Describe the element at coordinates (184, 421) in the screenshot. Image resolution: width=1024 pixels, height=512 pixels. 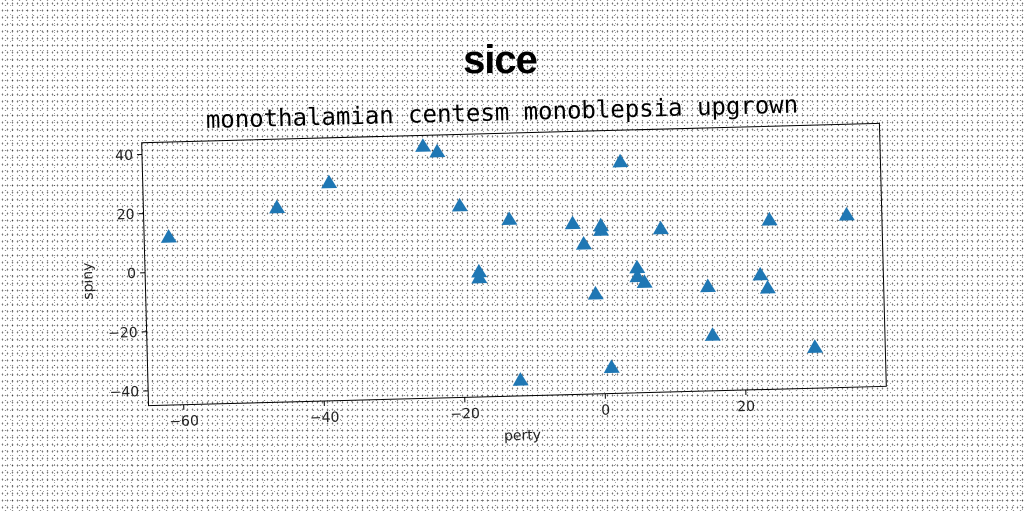
I see `x-tick-label: −60` at that location.